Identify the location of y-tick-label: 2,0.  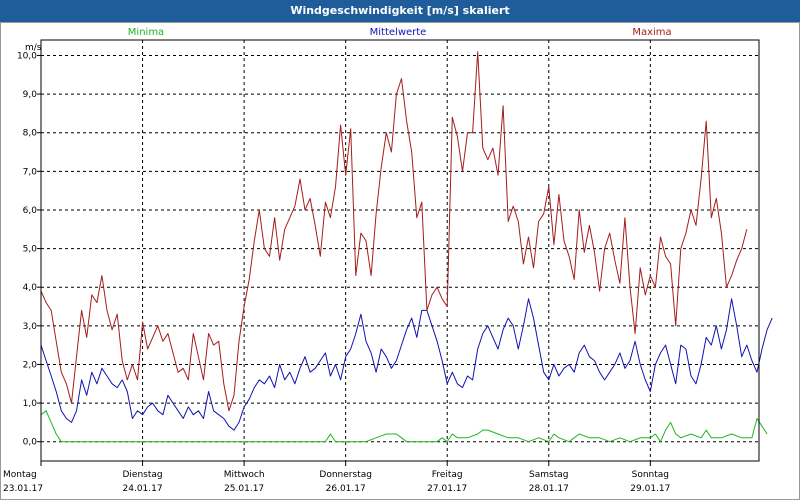
(30, 365).